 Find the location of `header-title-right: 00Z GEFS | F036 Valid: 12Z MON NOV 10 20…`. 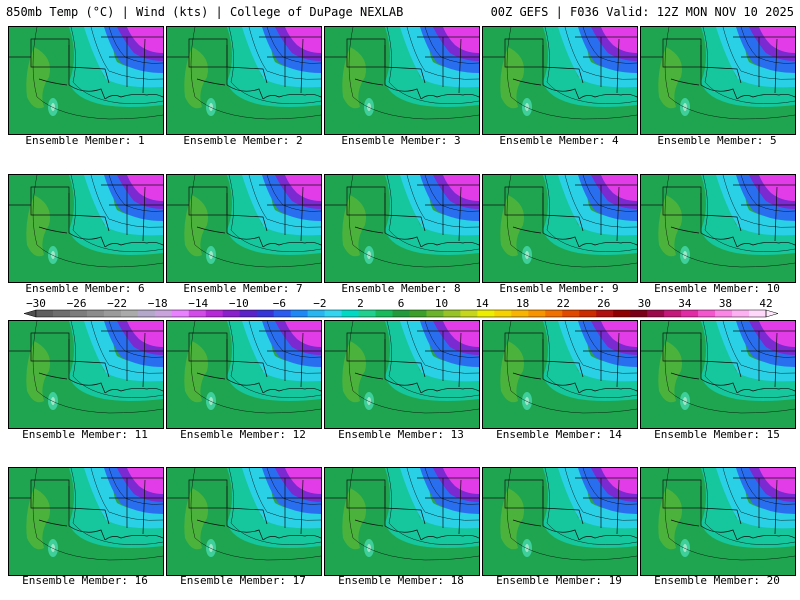

header-title-right: 00Z GEFS | F036 Valid: 12Z MON NOV 10 20… is located at coordinates (642, 12).